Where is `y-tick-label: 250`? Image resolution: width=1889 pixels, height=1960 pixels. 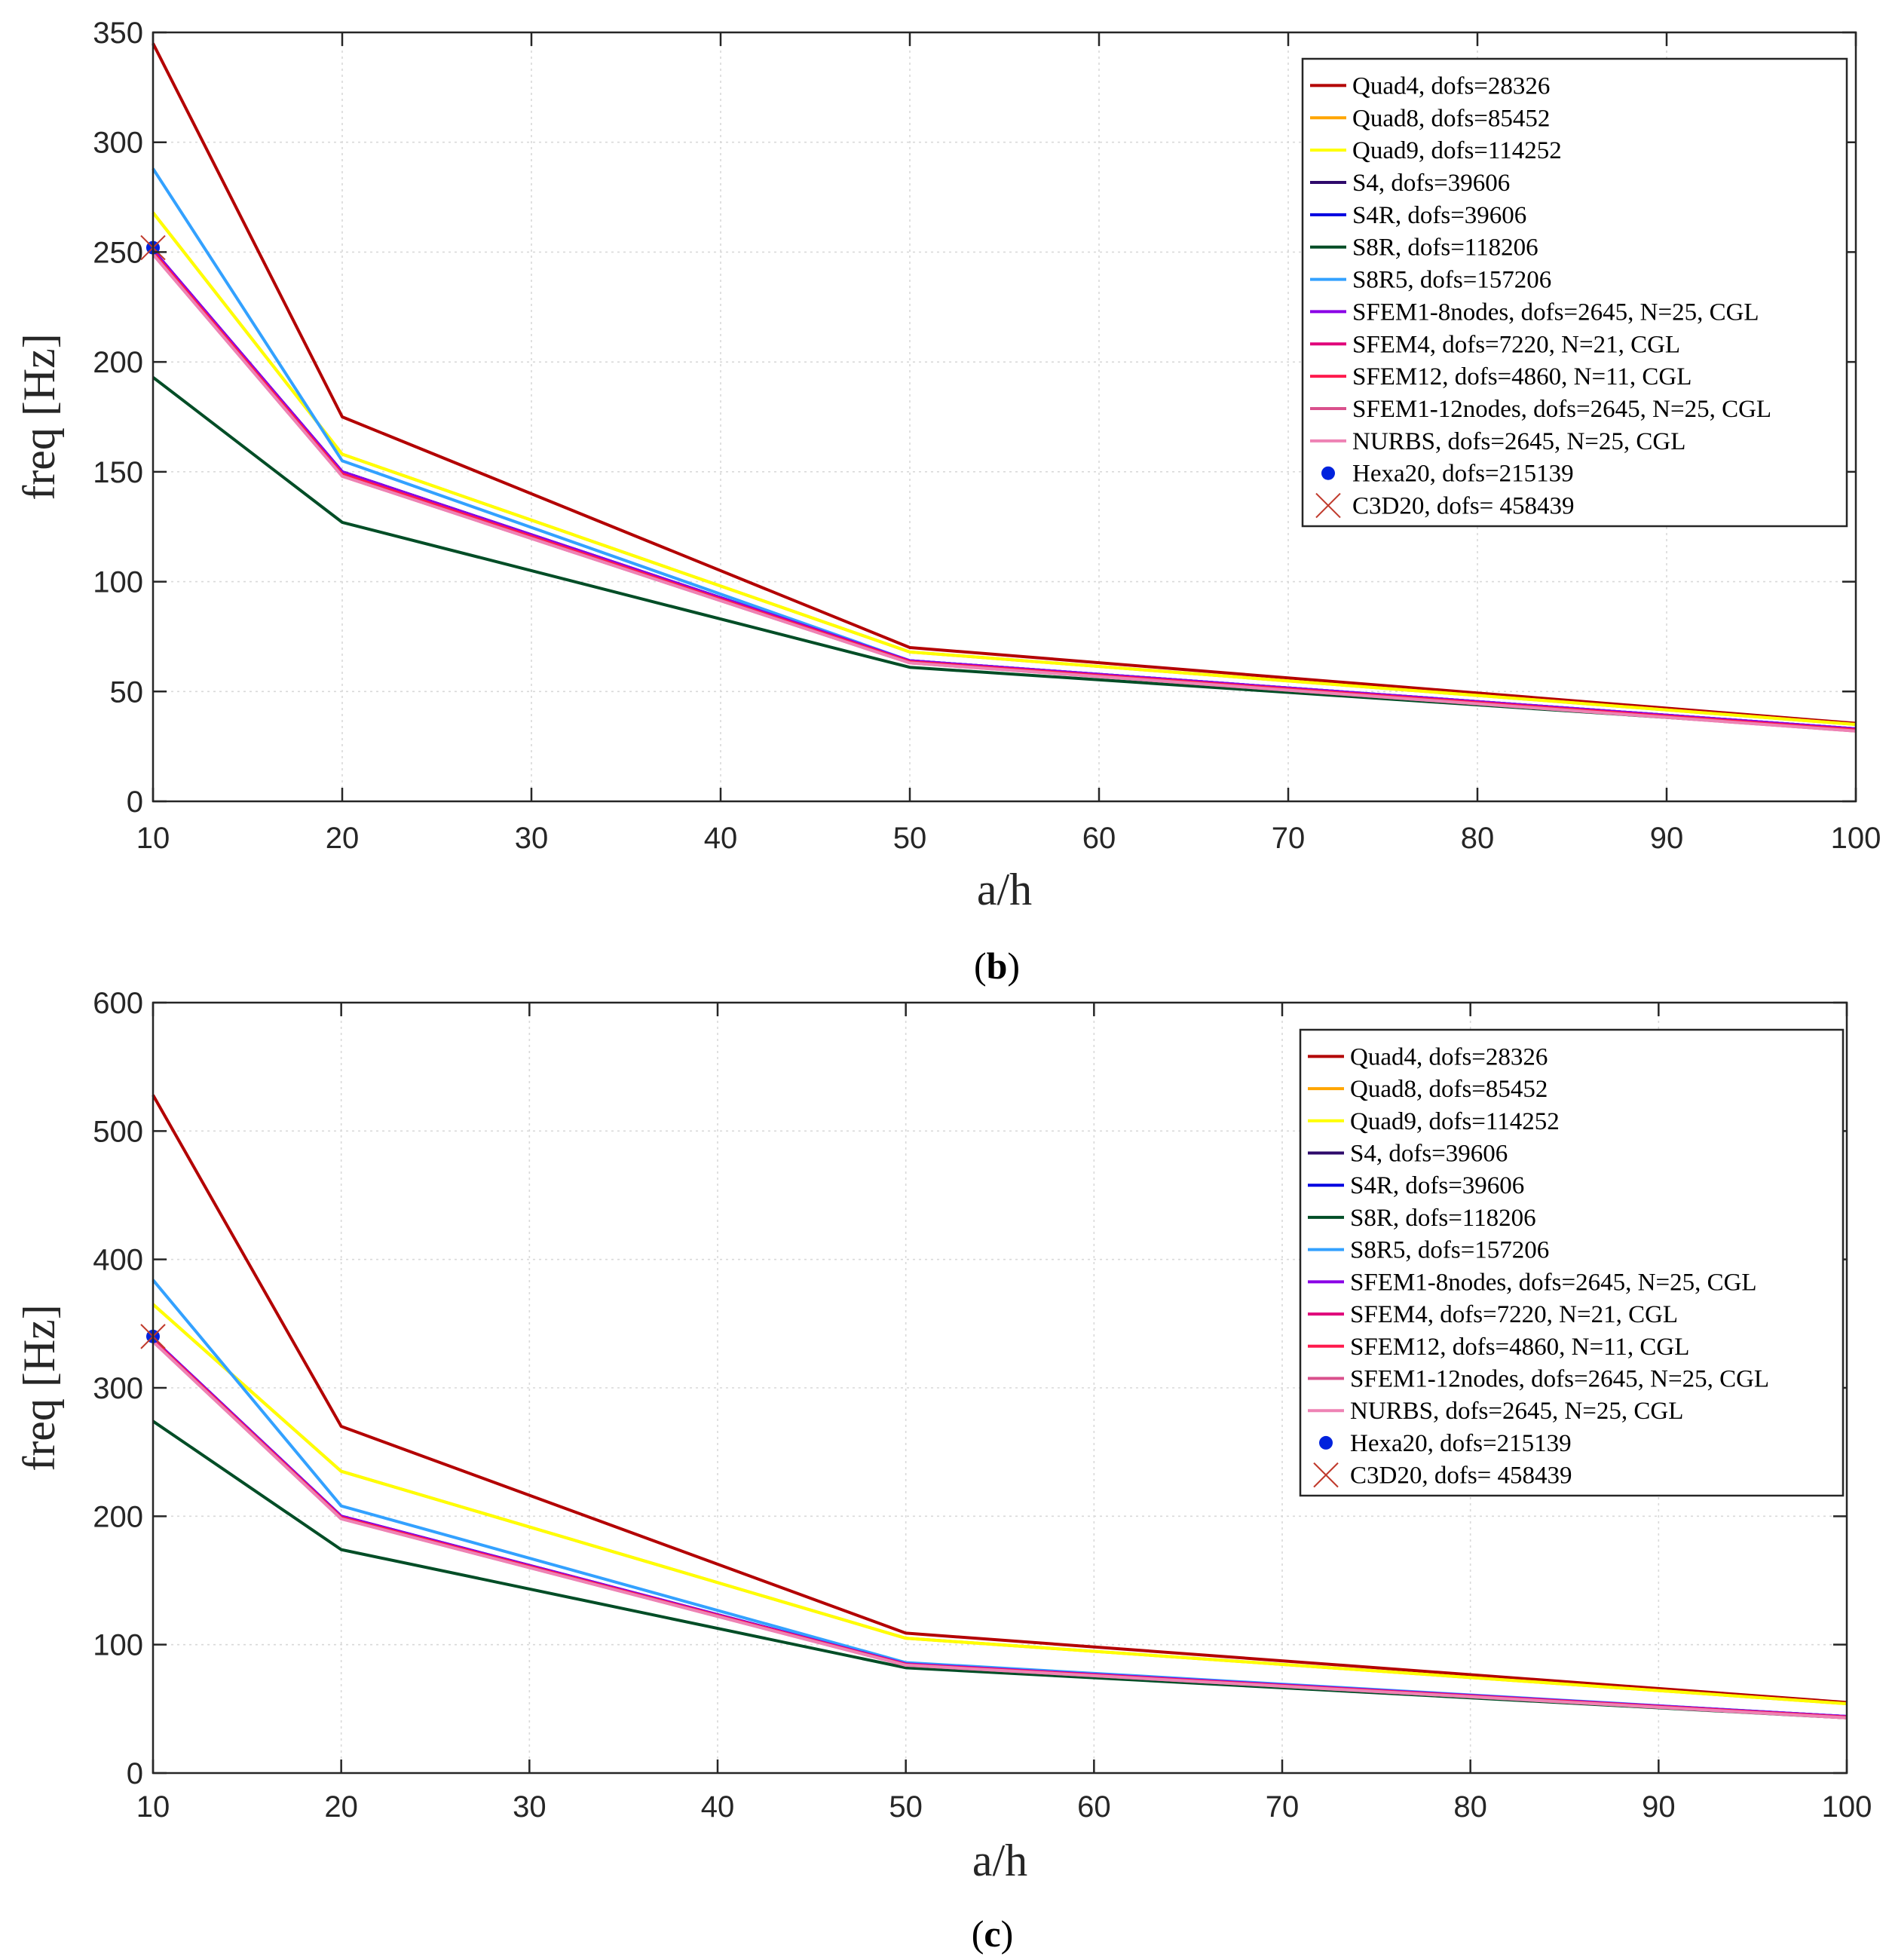
y-tick-label: 250 is located at coordinates (118, 252).